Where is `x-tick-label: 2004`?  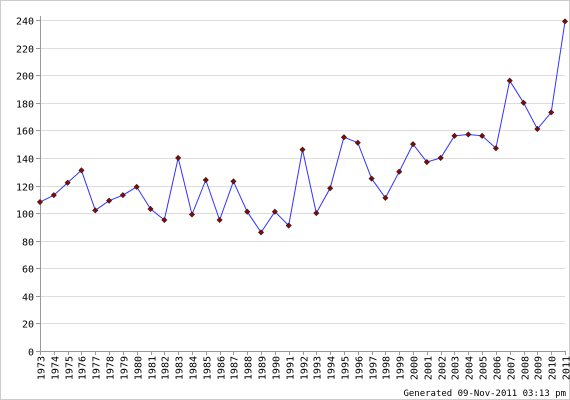
x-tick-label: 2004 is located at coordinates (470, 368).